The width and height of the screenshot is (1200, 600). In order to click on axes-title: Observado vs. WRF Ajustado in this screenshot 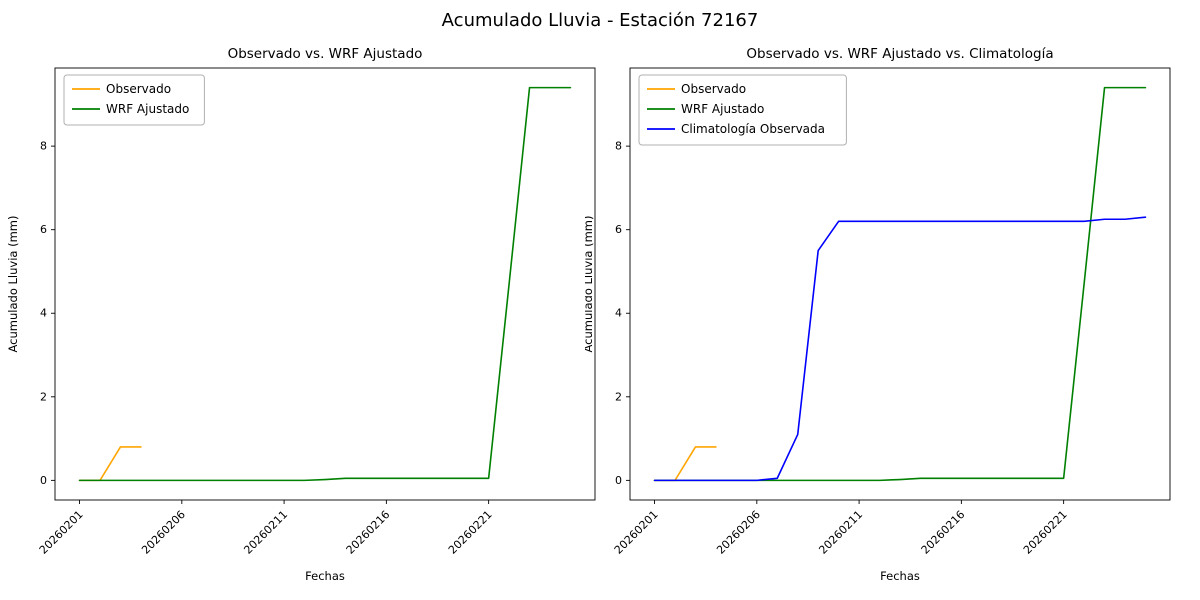, I will do `click(325, 54)`.